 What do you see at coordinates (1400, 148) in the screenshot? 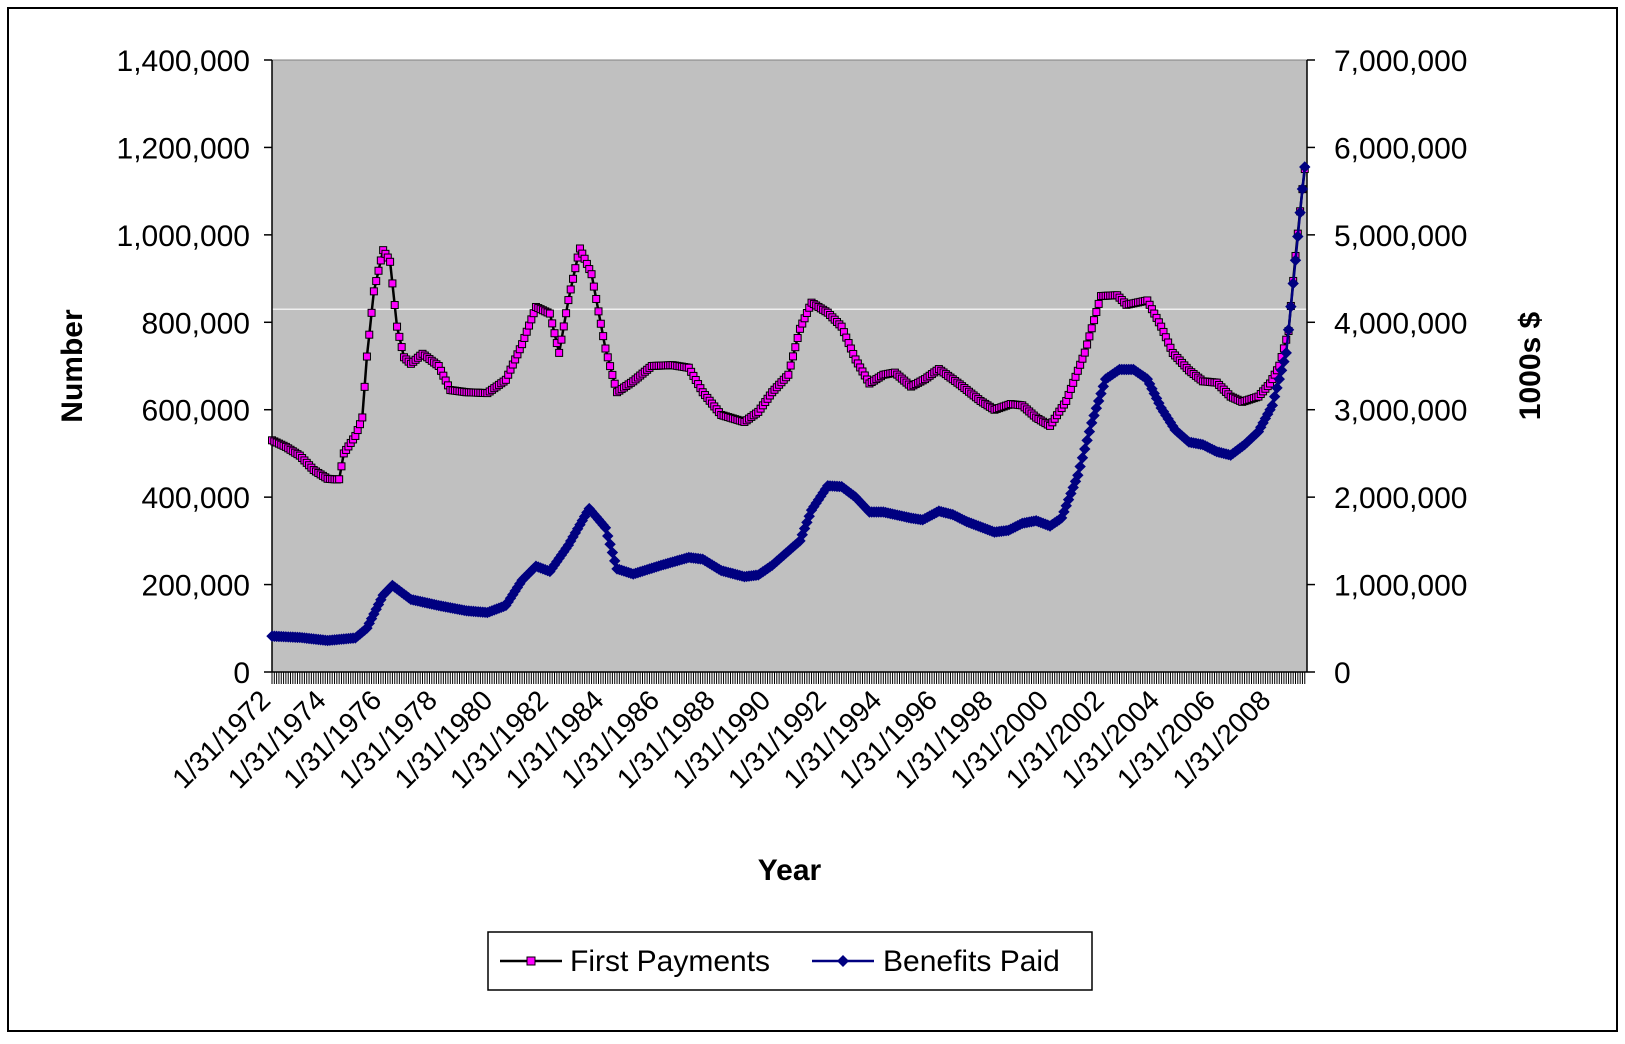
I see `y-tick-right-label: 6,000,000` at bounding box center [1400, 148].